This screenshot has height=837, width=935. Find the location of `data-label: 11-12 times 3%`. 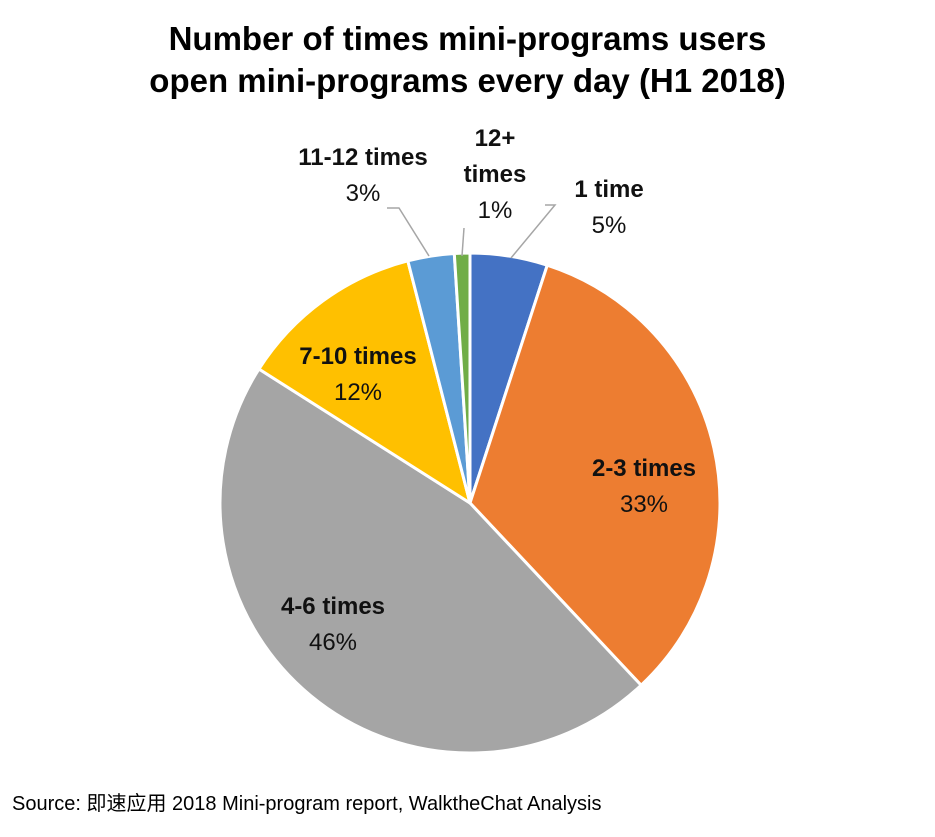

data-label: 11-12 times 3% is located at coordinates (362, 175).